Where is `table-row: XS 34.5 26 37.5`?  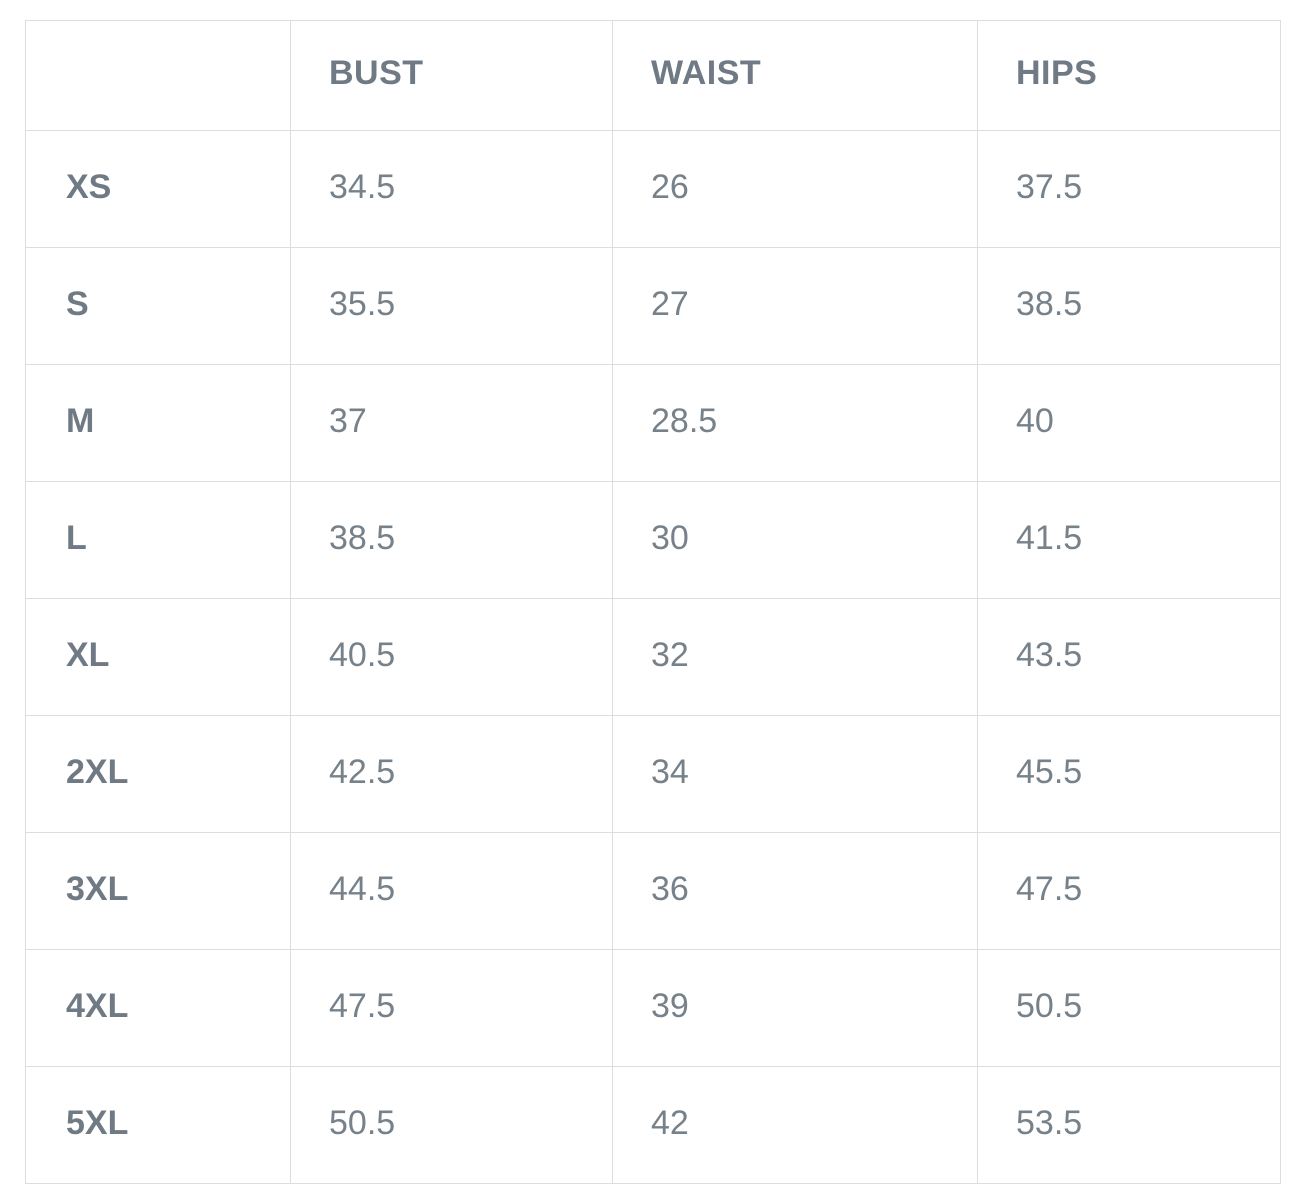 table-row: XS 34.5 26 37.5 is located at coordinates (653, 189).